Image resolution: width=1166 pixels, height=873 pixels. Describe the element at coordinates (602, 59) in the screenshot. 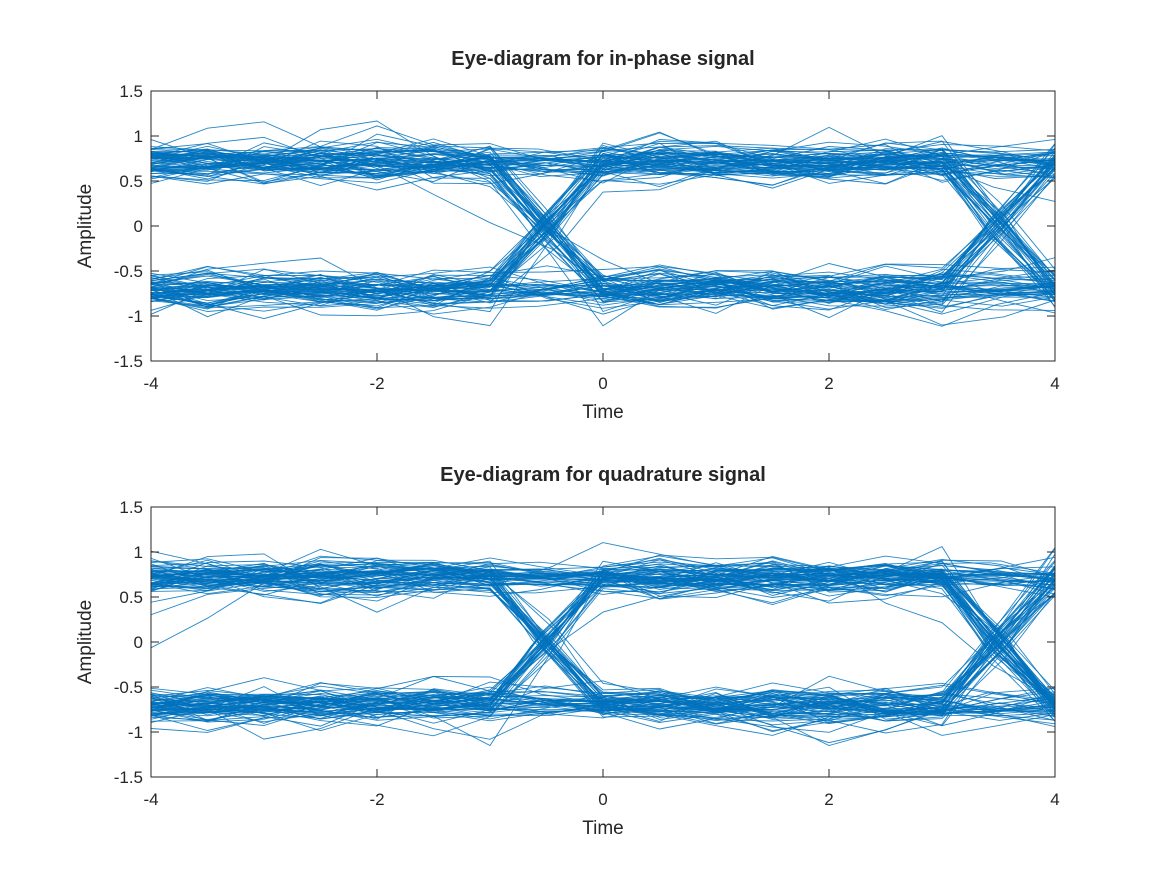

I see `chart-title: Eye-diagram for in-phase signal` at that location.